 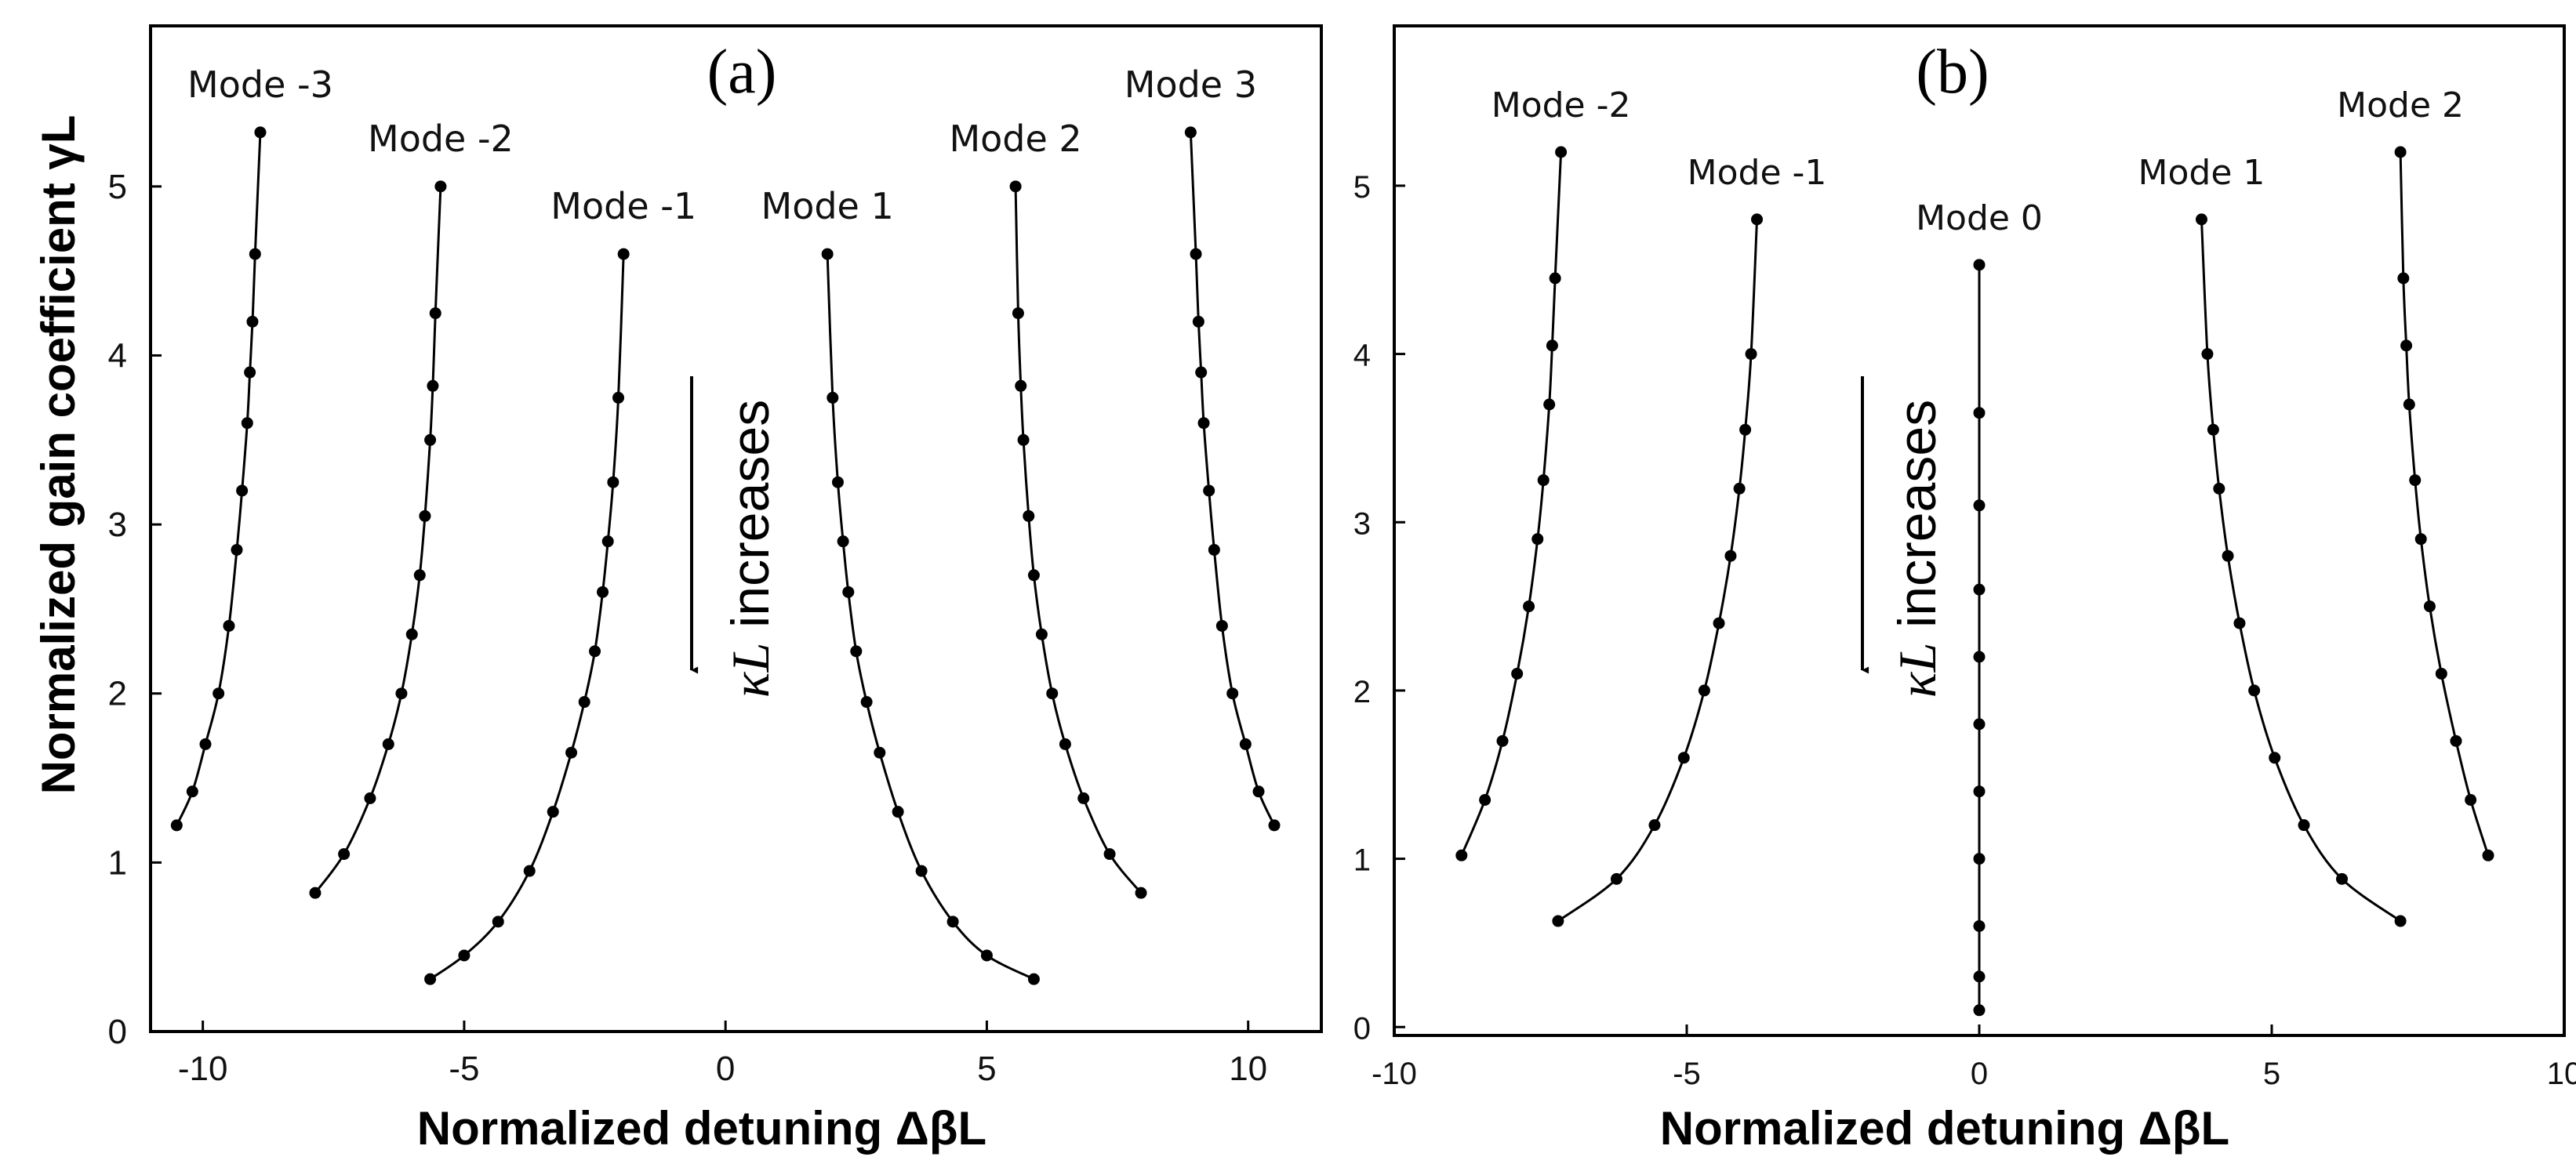 What do you see at coordinates (1561, 105) in the screenshot?
I see `mode-label: Mode -2` at bounding box center [1561, 105].